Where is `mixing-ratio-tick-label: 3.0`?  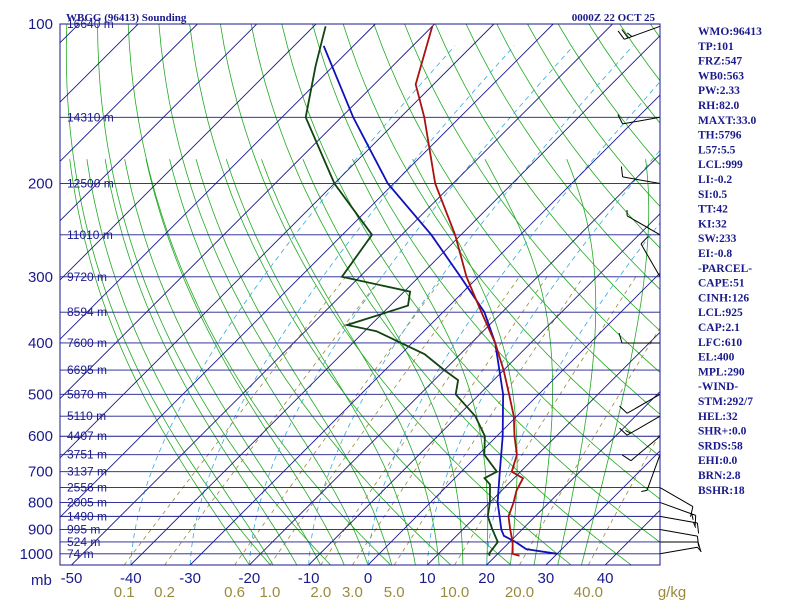
mixing-ratio-tick-label: 3.0 is located at coordinates (352, 592).